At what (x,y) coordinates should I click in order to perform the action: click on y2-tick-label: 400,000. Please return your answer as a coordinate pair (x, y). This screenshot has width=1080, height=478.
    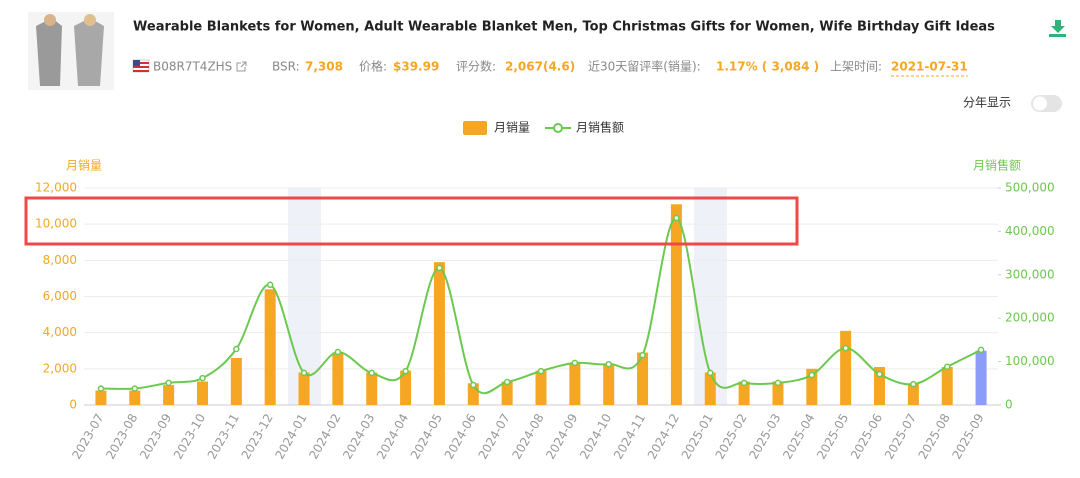
    Looking at the image, I should click on (1030, 231).